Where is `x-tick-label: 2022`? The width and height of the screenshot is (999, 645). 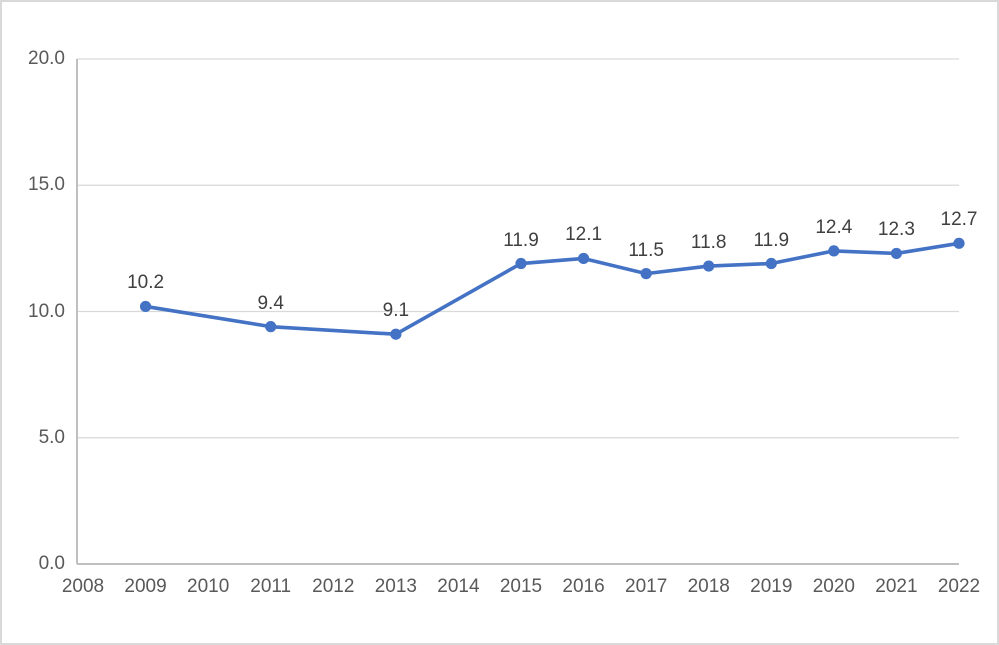 x-tick-label: 2022 is located at coordinates (959, 586).